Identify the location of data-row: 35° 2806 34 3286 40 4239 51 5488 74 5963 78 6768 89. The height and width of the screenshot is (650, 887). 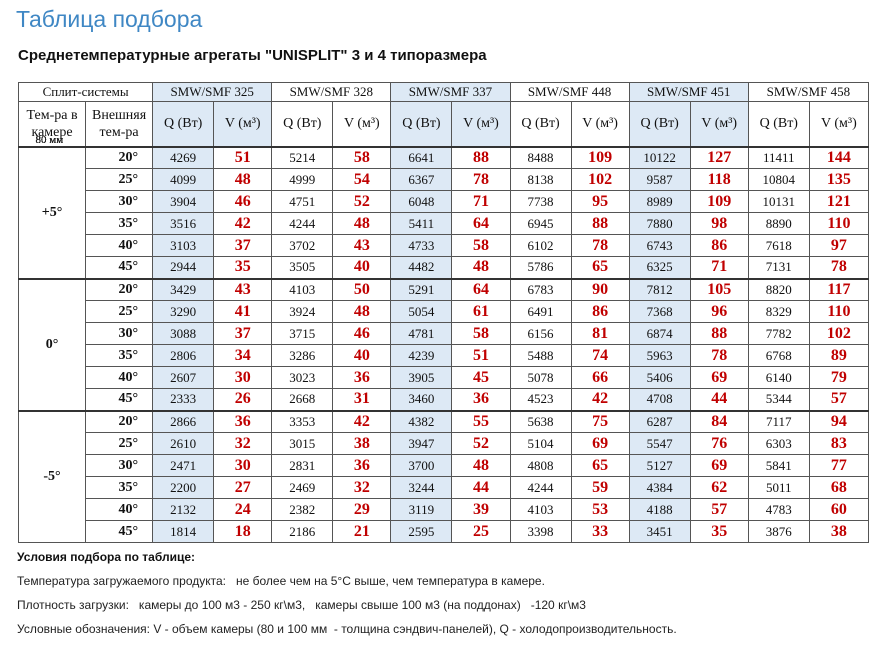
(444, 355).